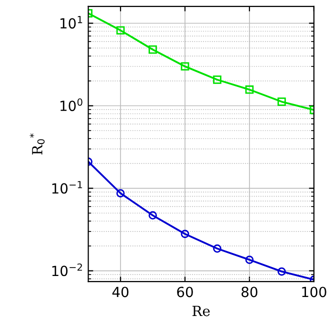  Describe the element at coordinates (67, 269) in the screenshot. I see `y-tick-label: 10$^{−2}$` at that location.